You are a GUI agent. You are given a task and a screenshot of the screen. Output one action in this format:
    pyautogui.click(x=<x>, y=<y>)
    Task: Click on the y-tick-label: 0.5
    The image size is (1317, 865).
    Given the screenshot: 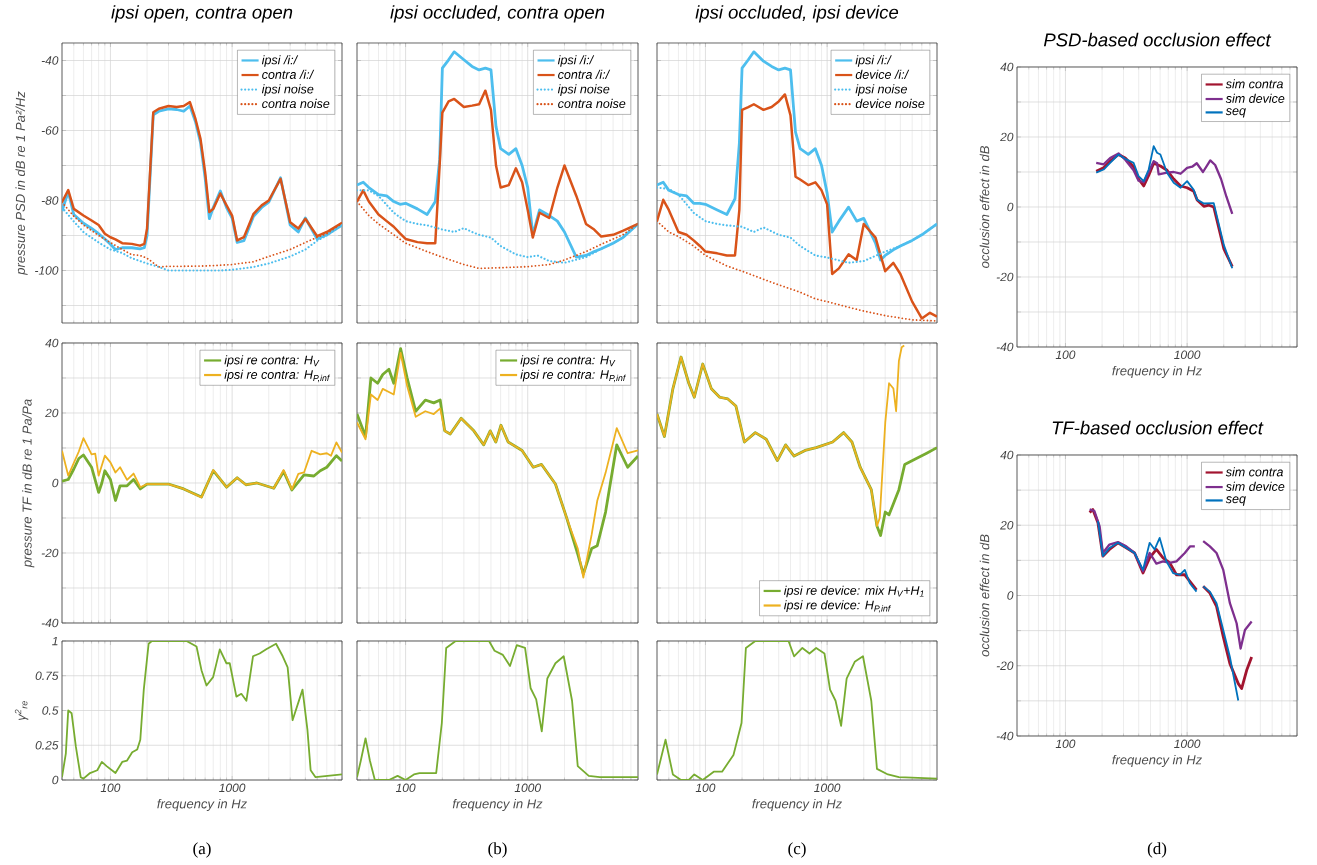 What is the action you would take?
    pyautogui.click(x=50, y=710)
    